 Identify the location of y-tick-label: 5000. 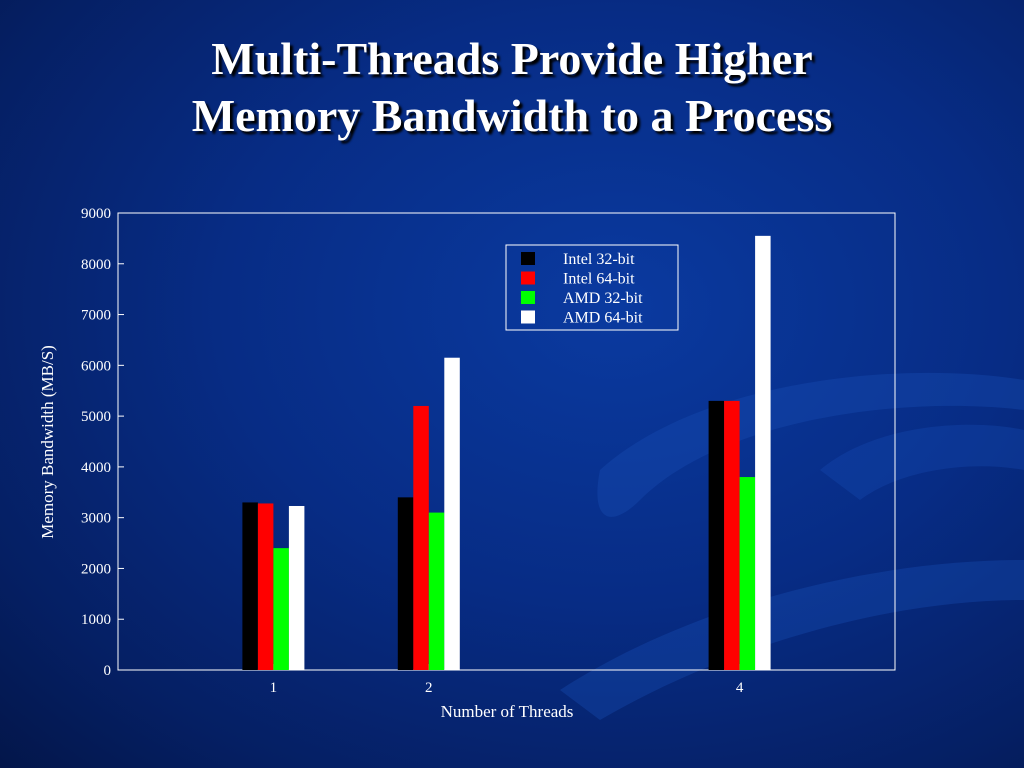
(96, 417).